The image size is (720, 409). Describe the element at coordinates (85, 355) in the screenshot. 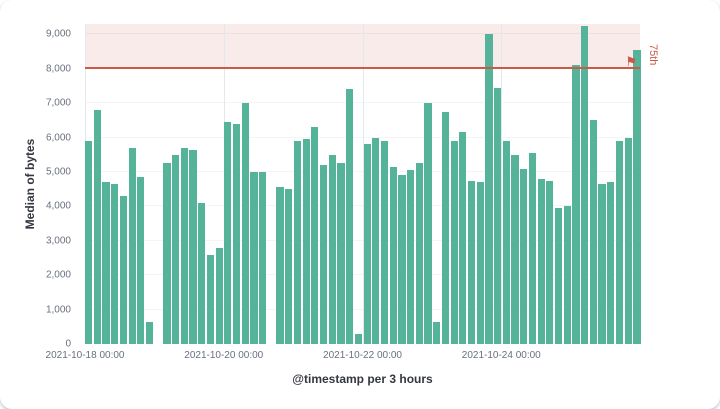

I see `x-tick-label: 2021-10-18 00:00` at that location.